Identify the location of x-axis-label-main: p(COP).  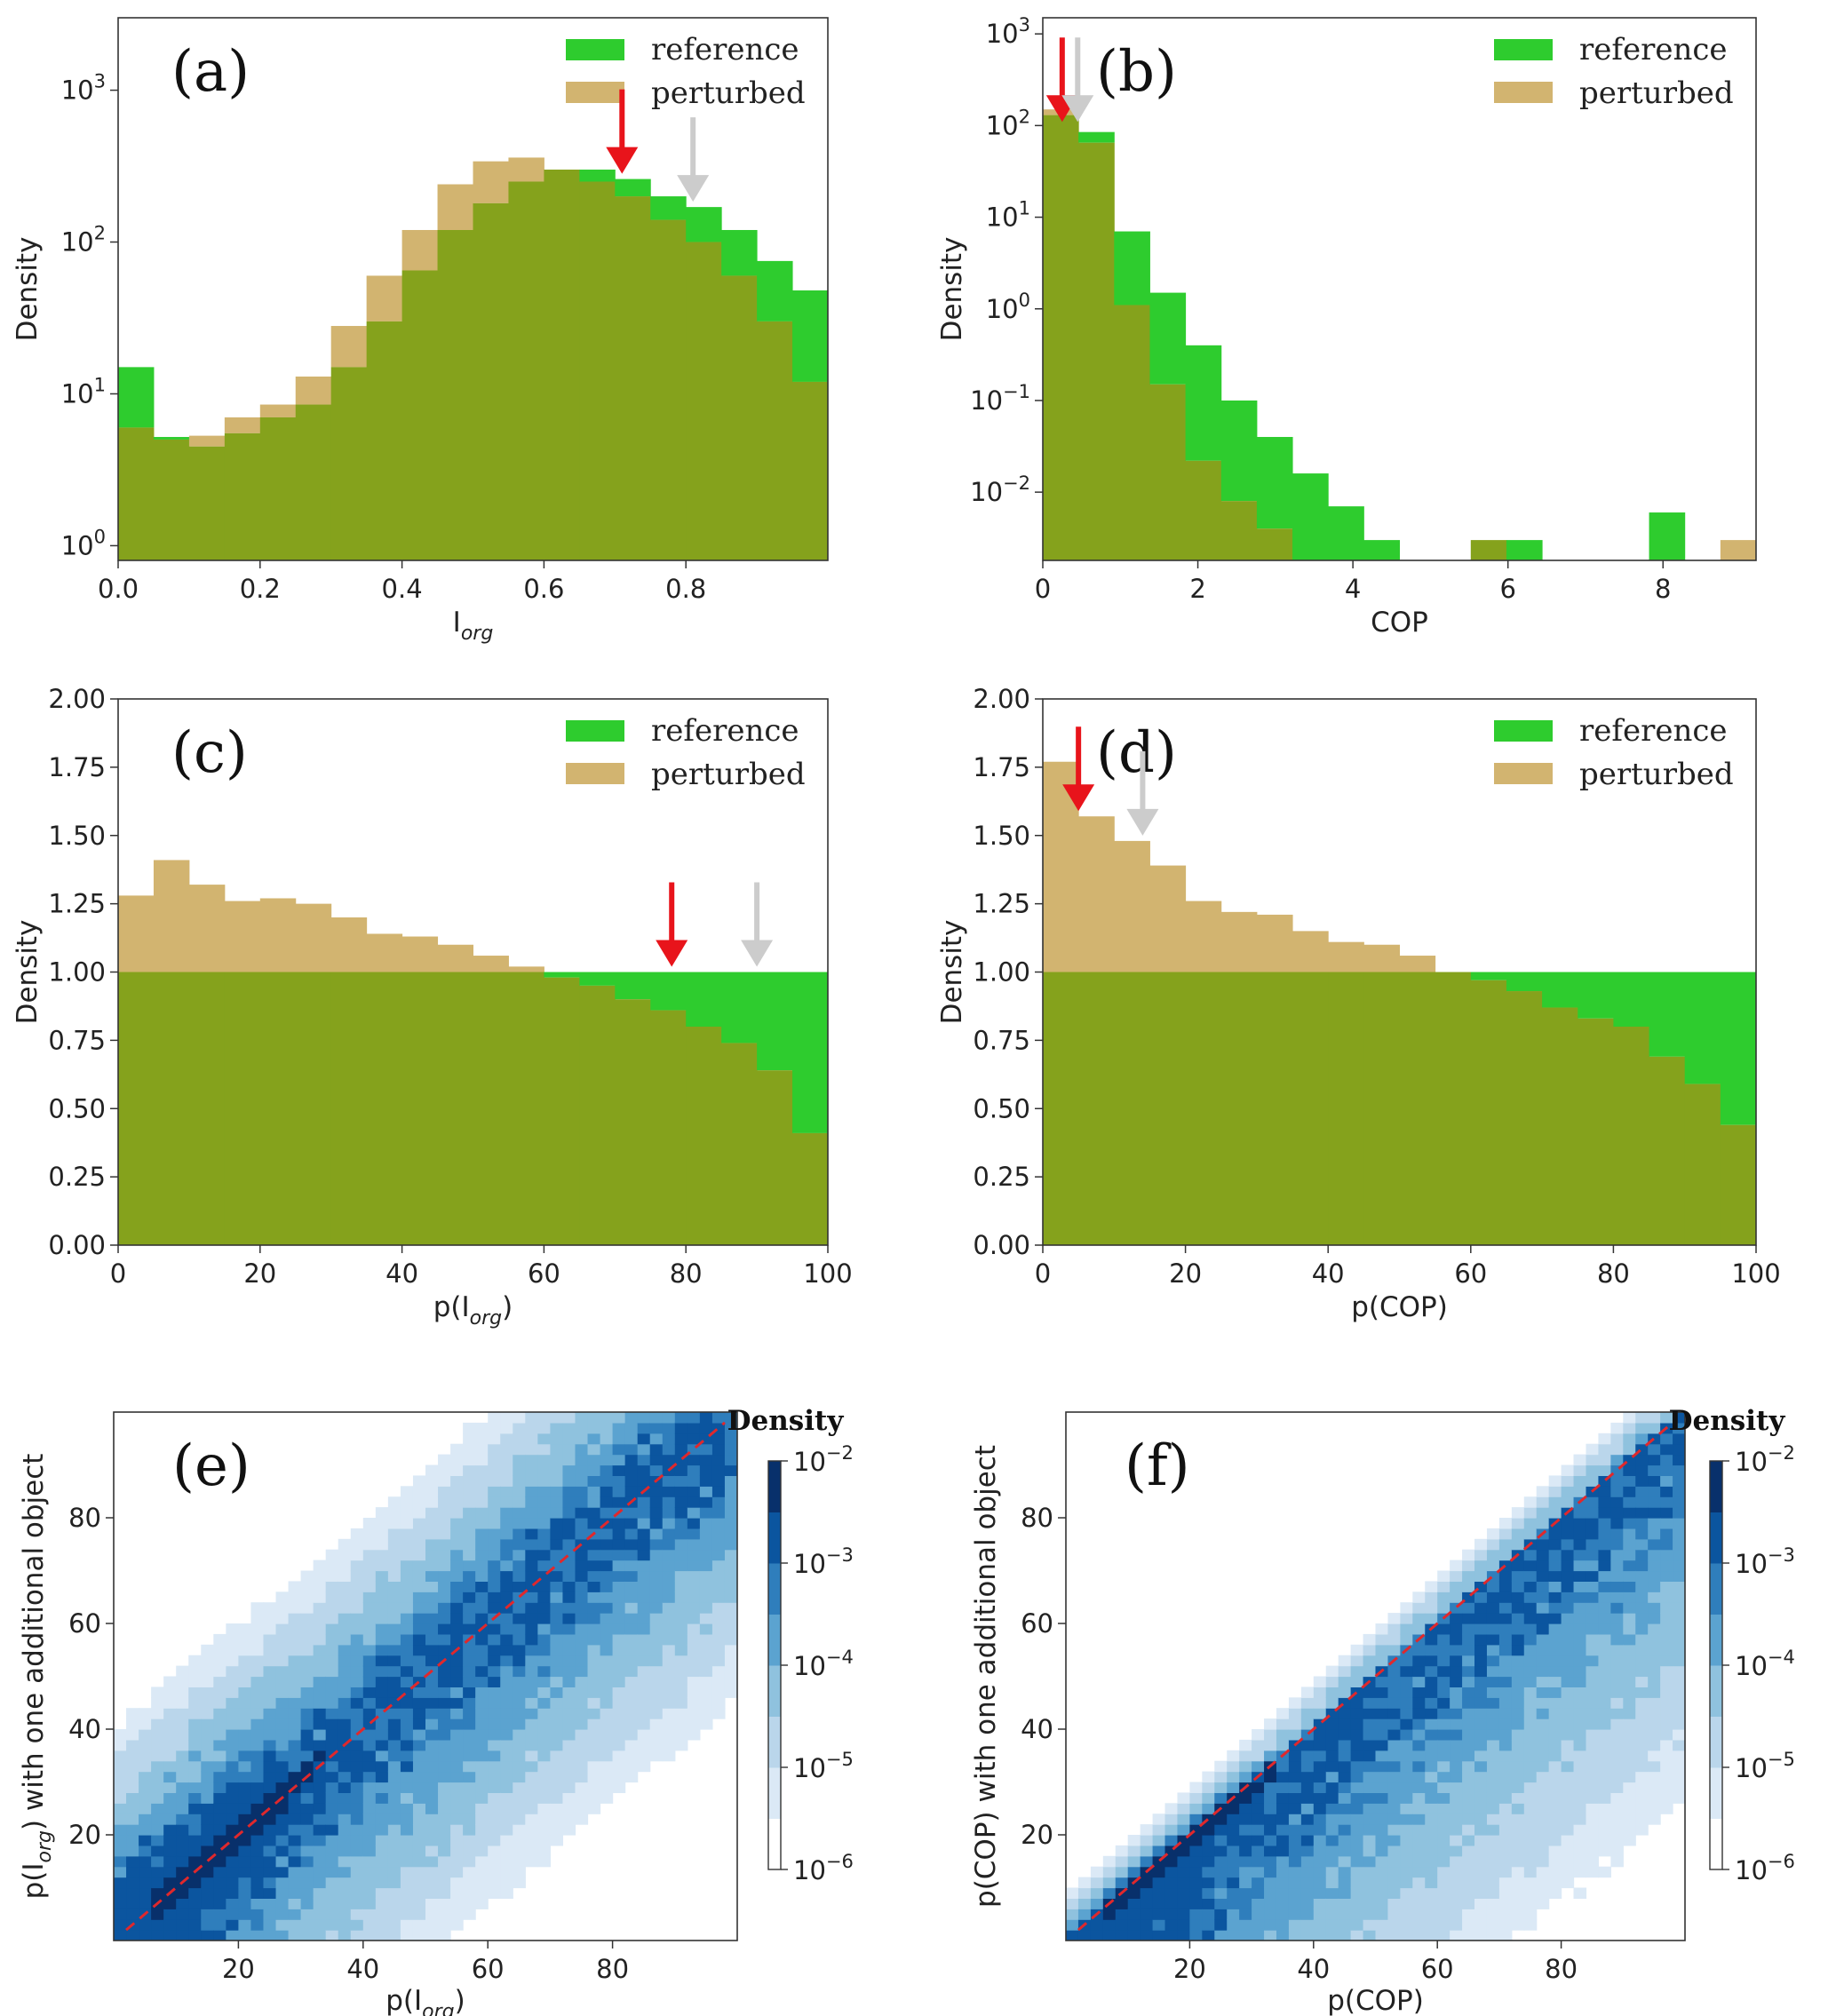
(1399, 1307).